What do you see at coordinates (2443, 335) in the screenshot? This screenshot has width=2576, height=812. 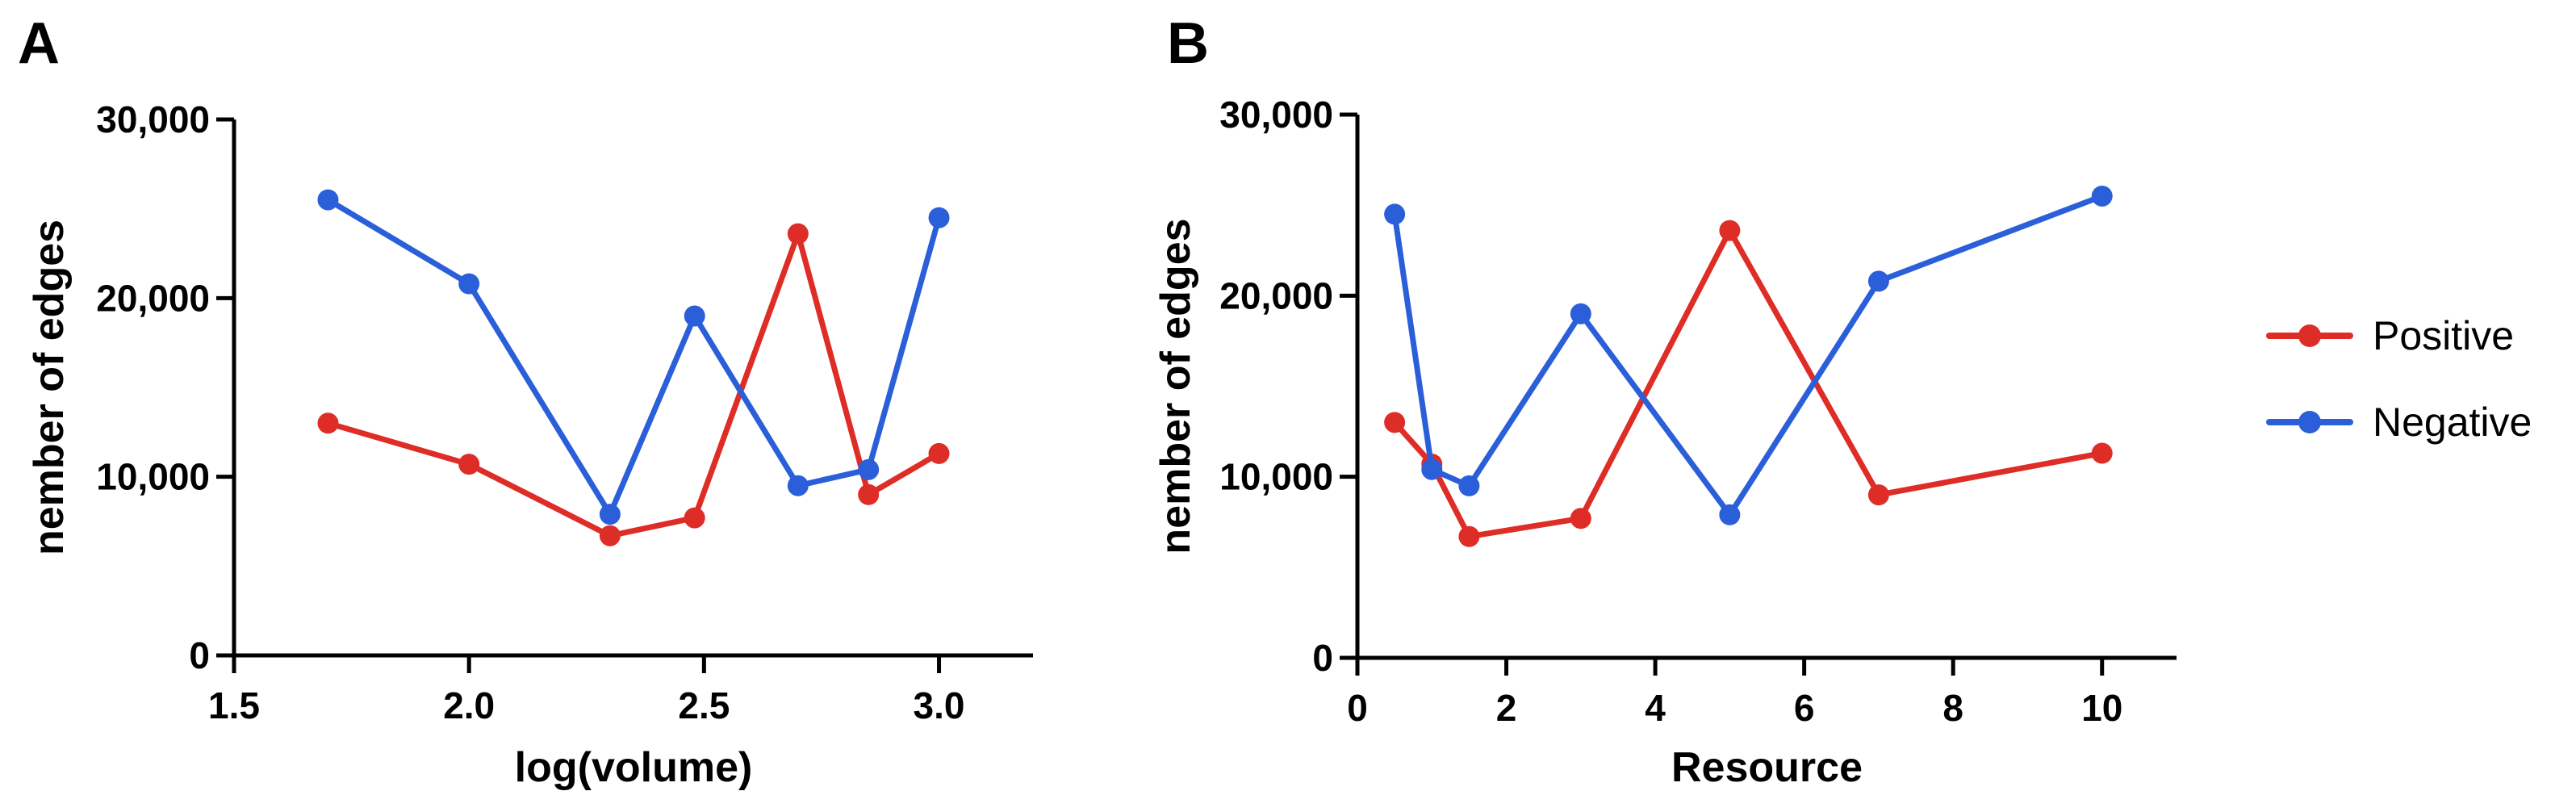 I see `legend-label-positive: Positive` at bounding box center [2443, 335].